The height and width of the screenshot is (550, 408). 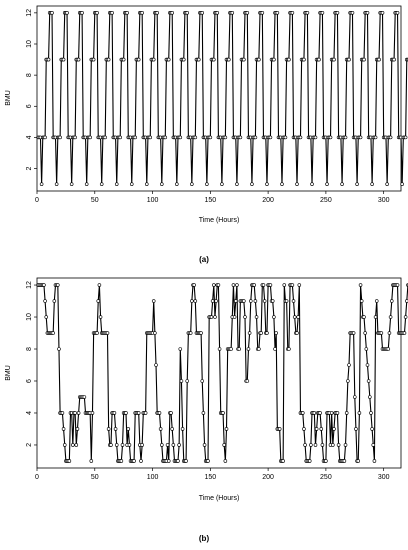 I want to click on chart-a-panel-label: (a), so click(x=204, y=259).